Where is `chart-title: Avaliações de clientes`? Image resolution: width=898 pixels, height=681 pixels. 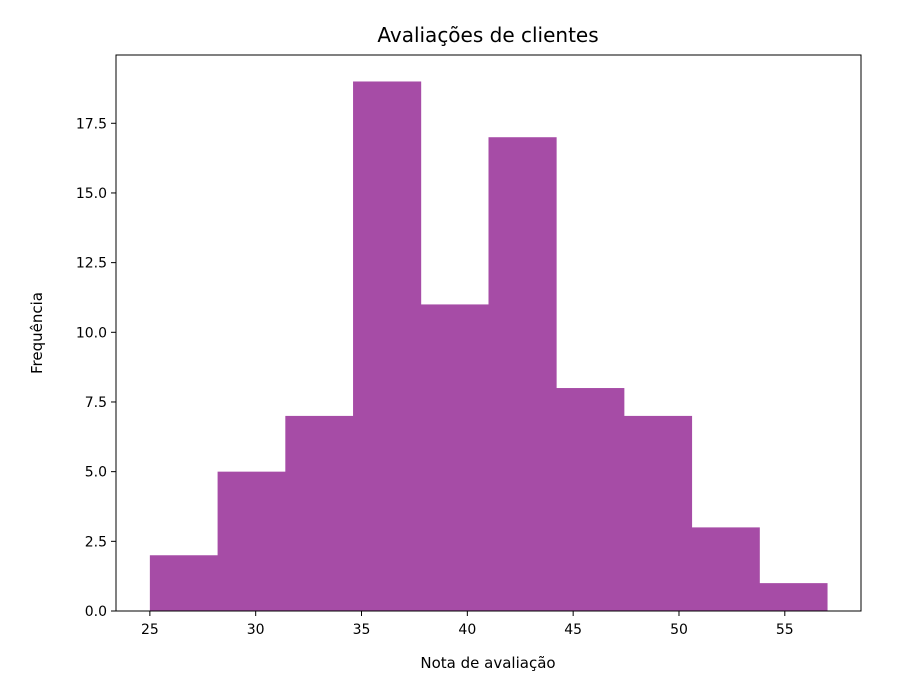
chart-title: Avaliações de clientes is located at coordinates (487, 35).